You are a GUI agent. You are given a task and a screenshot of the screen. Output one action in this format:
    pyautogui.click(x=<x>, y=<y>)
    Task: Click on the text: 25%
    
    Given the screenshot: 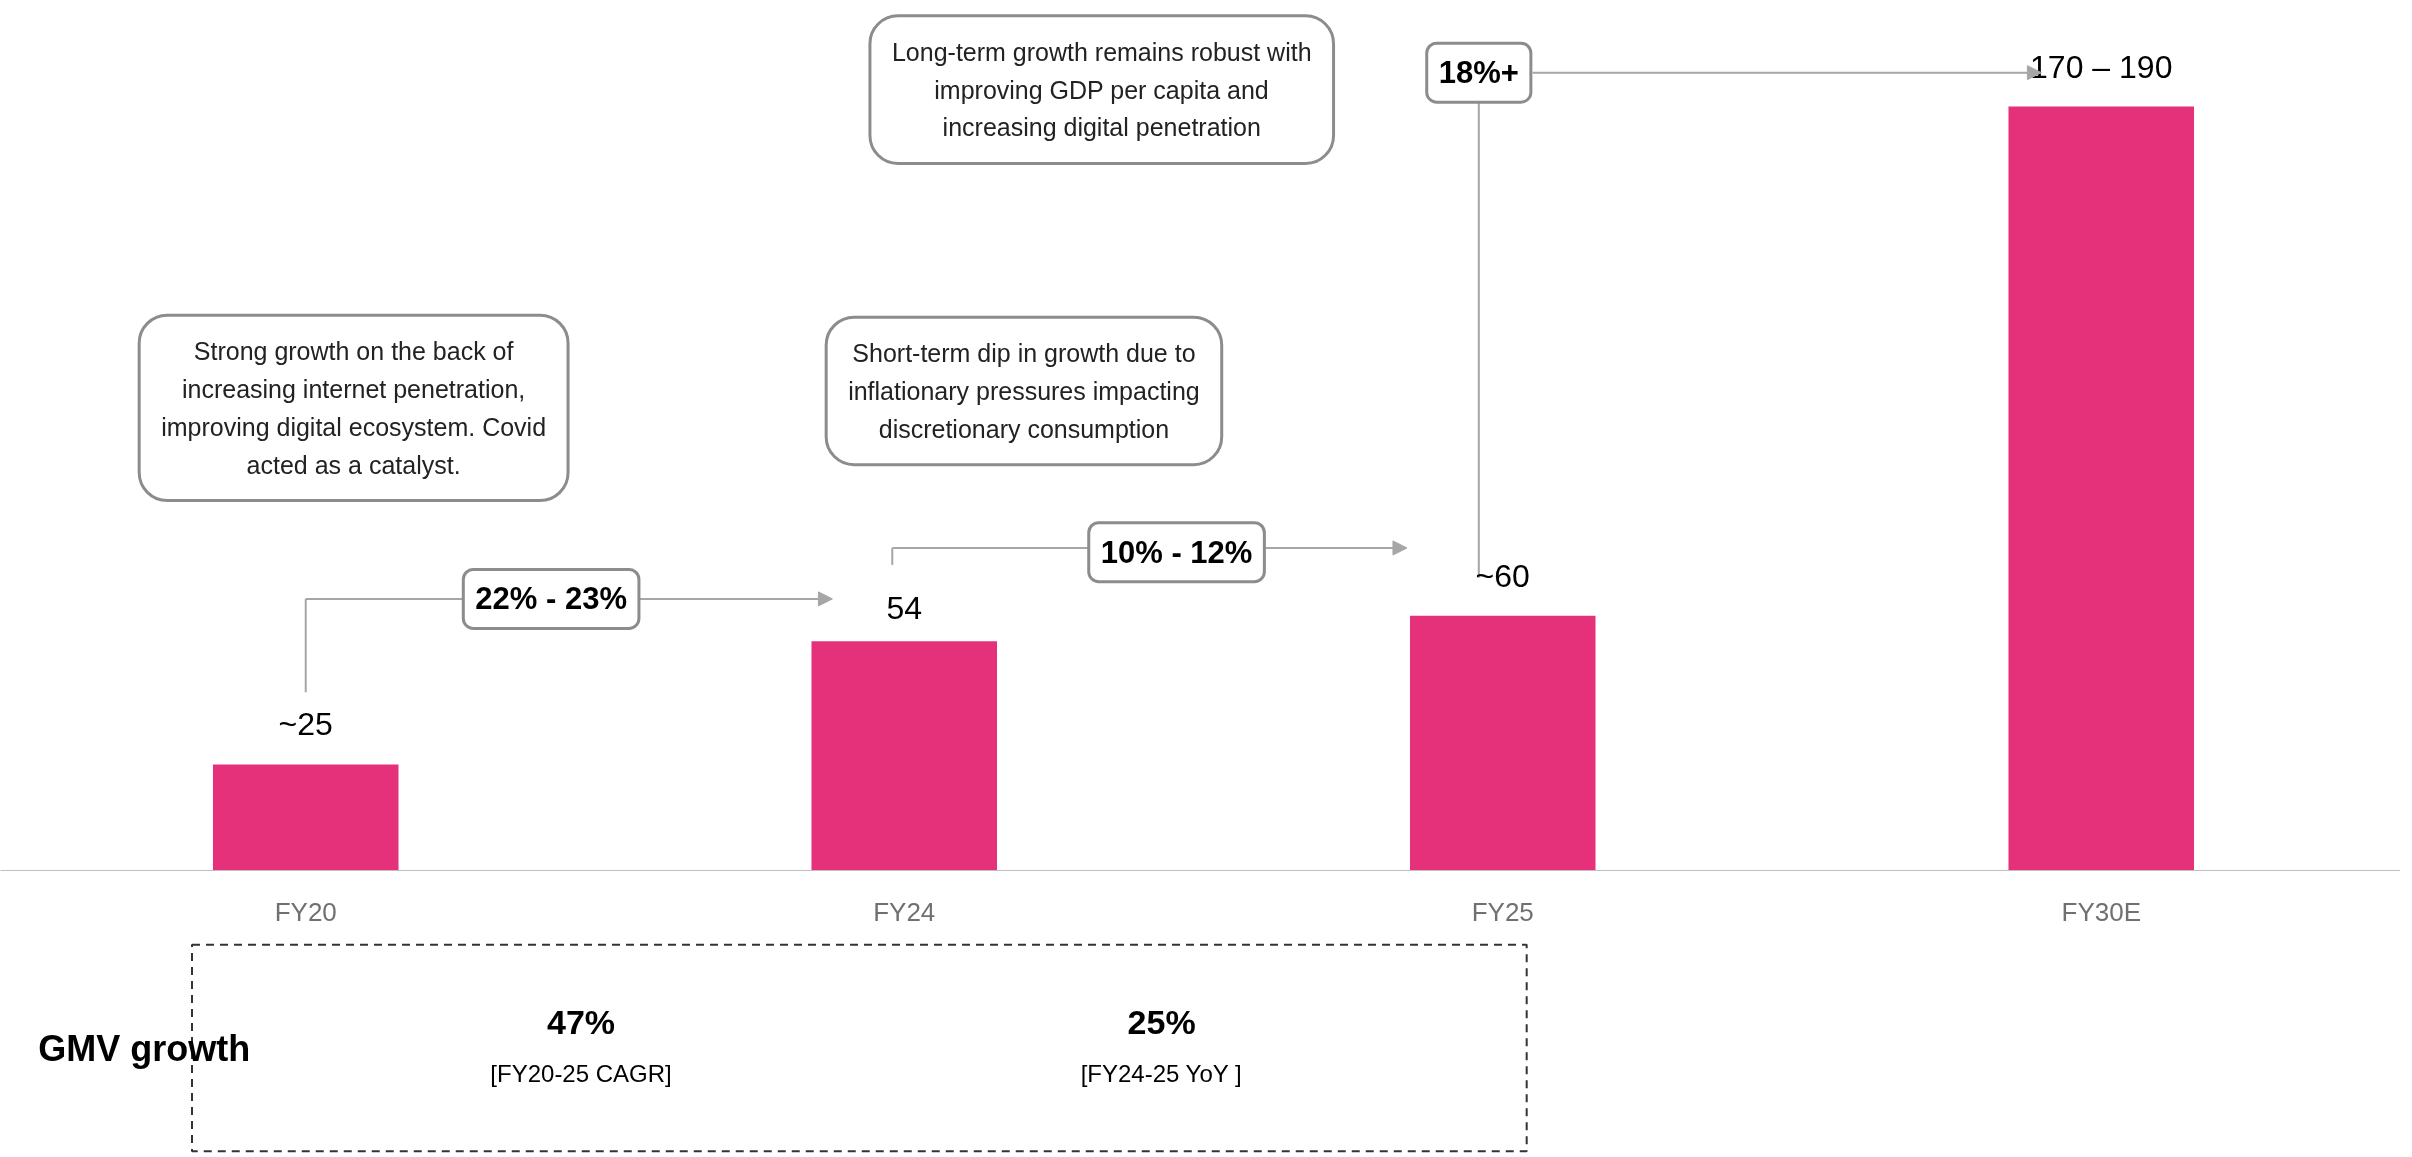 What is the action you would take?
    pyautogui.click(x=1161, y=1022)
    